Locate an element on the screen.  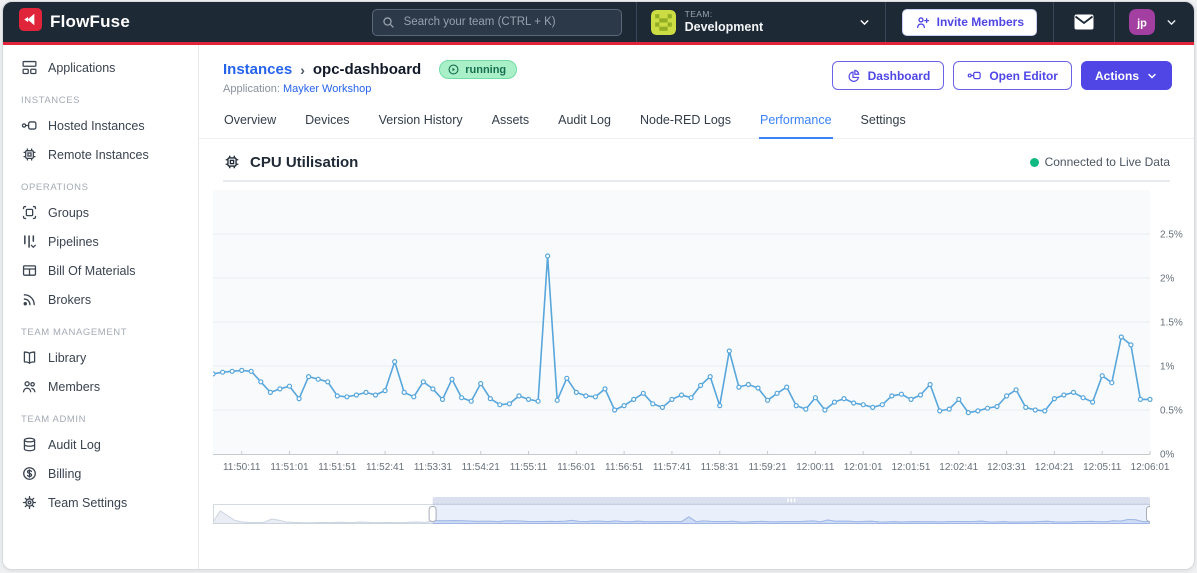
sidebar-item-remote-instances: Remote Instances is located at coordinates (100, 154).